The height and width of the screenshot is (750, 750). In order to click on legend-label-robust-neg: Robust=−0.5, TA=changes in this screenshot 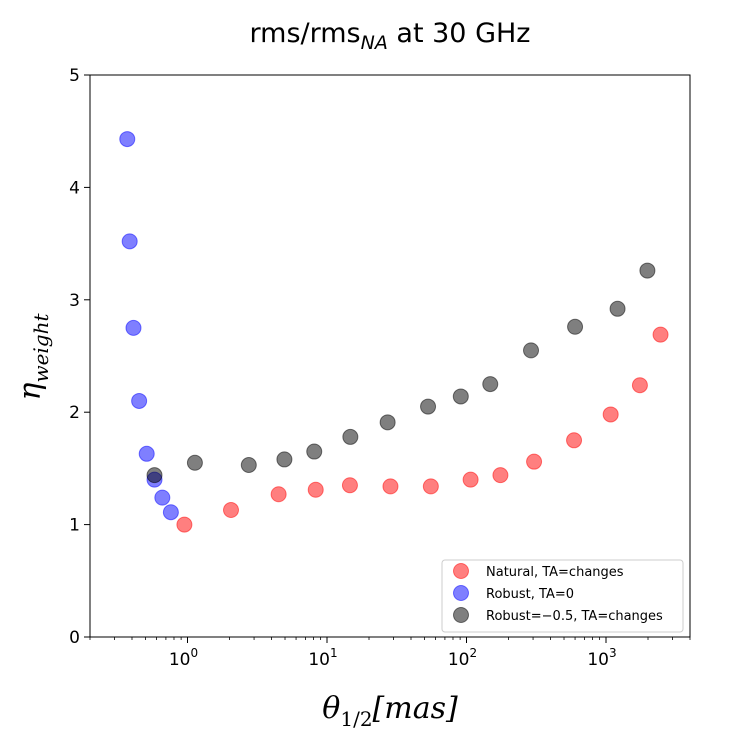, I will do `click(574, 616)`.